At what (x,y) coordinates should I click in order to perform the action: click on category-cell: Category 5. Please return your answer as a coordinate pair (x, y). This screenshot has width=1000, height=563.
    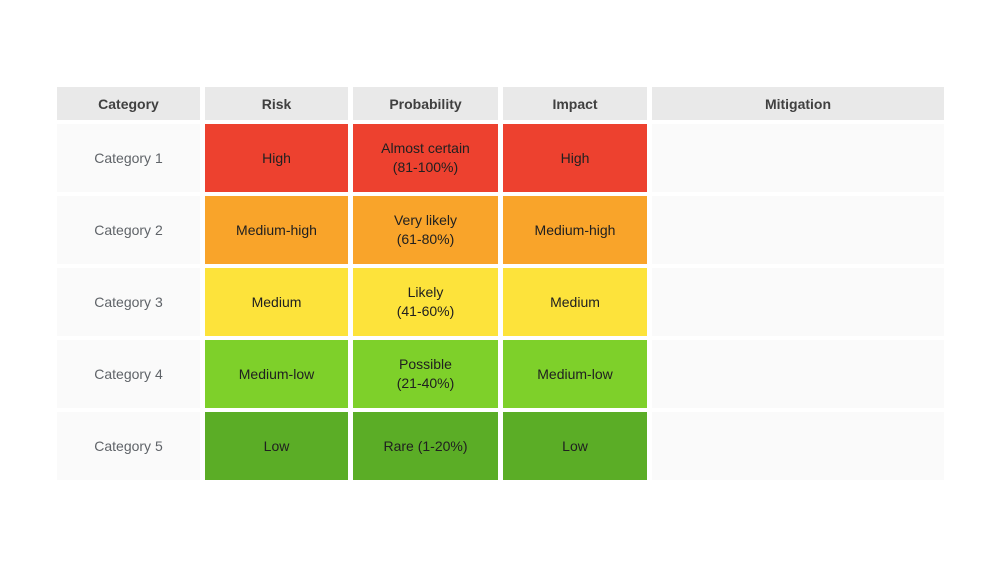
    Looking at the image, I should click on (128, 446).